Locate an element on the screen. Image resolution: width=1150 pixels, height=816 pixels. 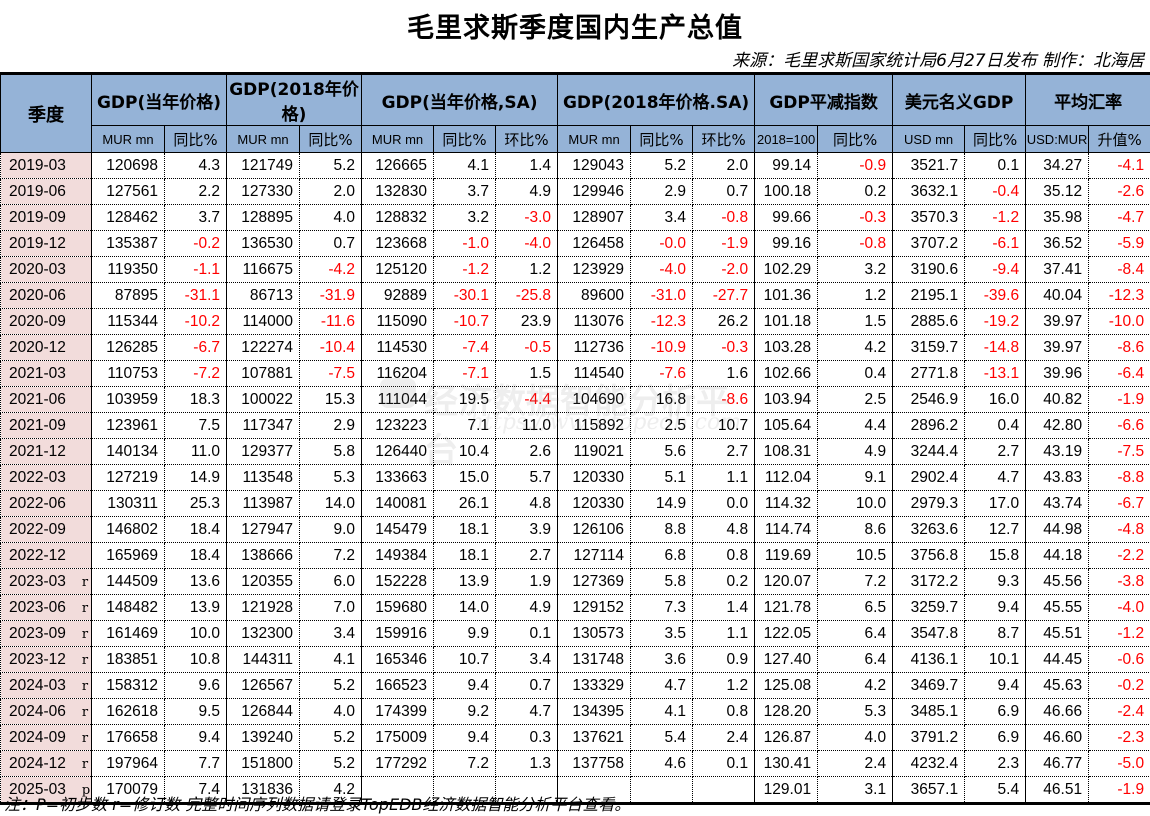
data-cell: 119021 is located at coordinates (594, 451).